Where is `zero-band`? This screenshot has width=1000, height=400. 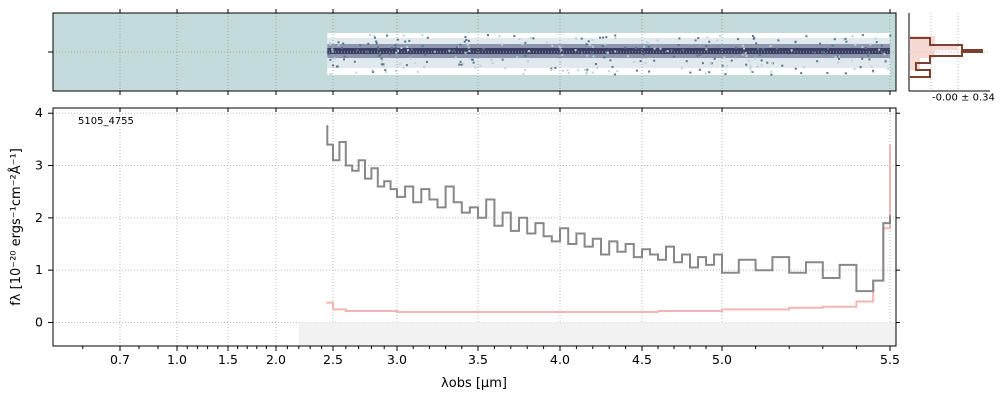
zero-band is located at coordinates (597, 334).